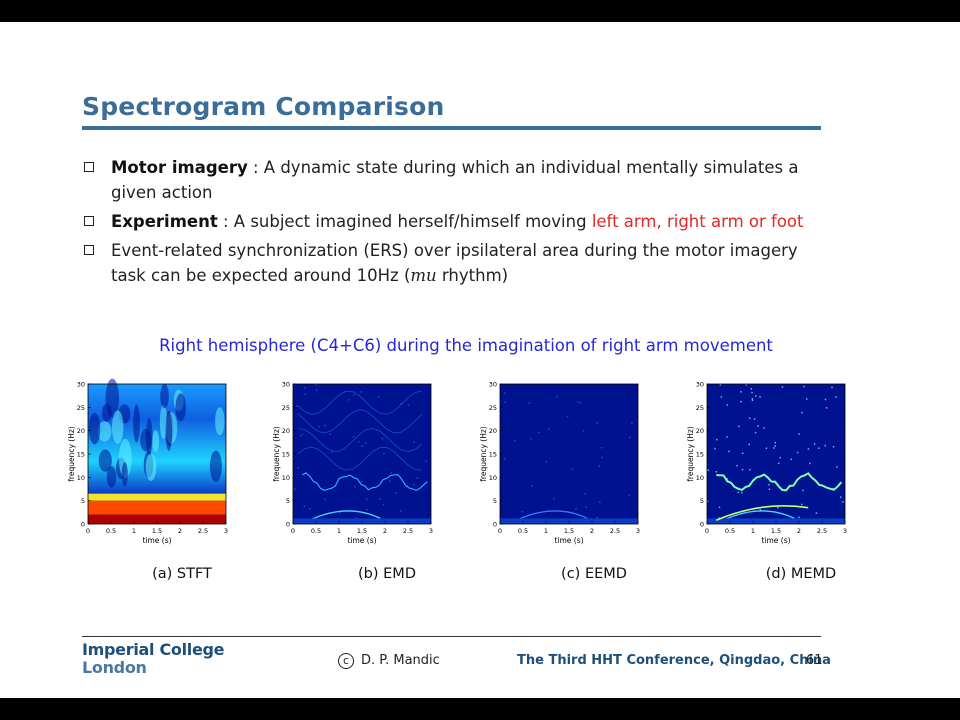  Describe the element at coordinates (226, 531) in the screenshot. I see `x-tick-label: 3` at that location.